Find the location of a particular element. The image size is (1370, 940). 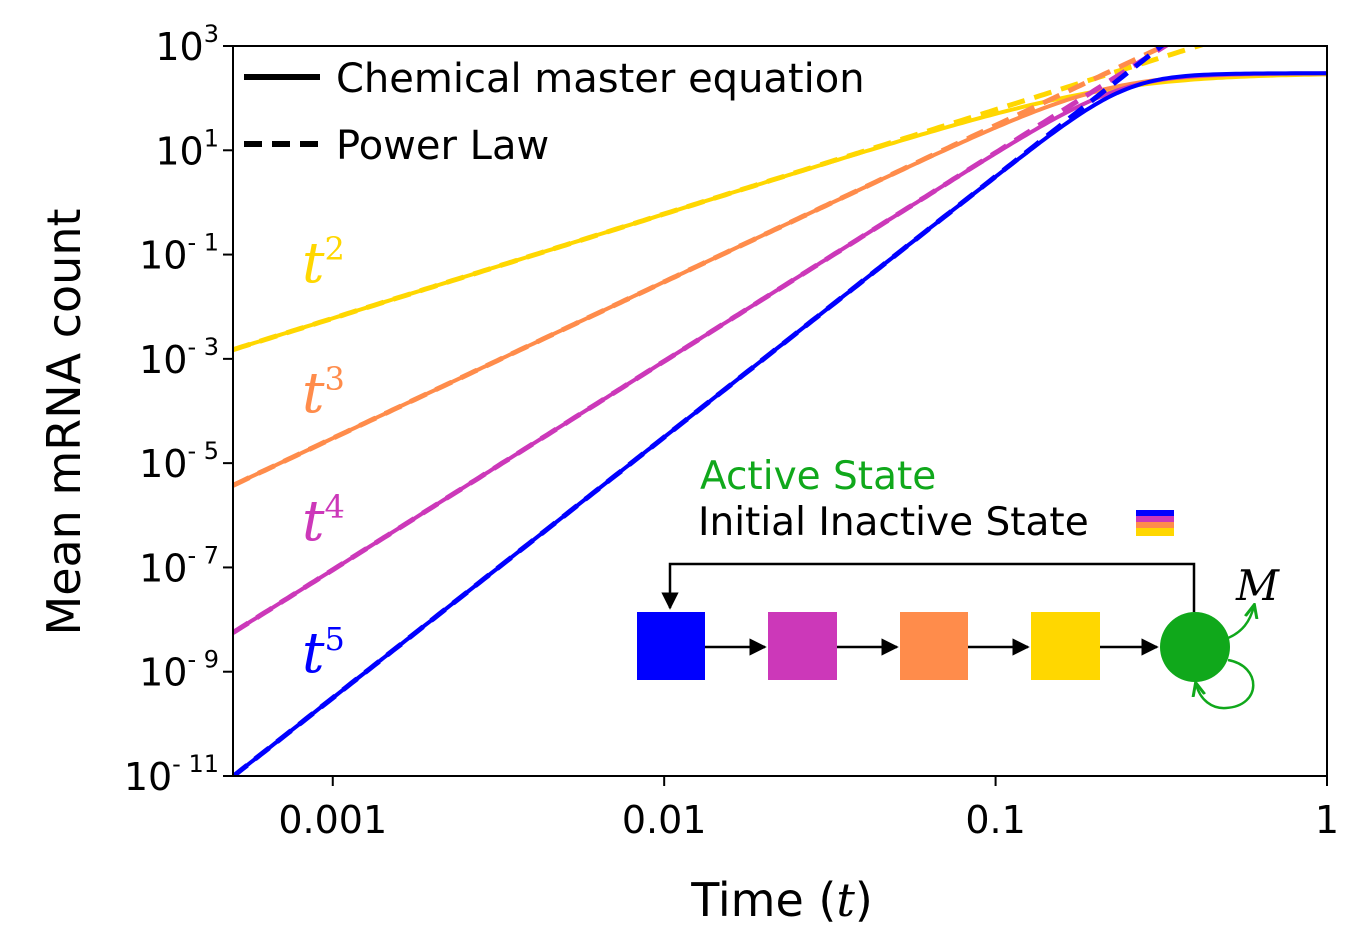

y-axis-title: Mean mRNA count is located at coordinates (64, 421).